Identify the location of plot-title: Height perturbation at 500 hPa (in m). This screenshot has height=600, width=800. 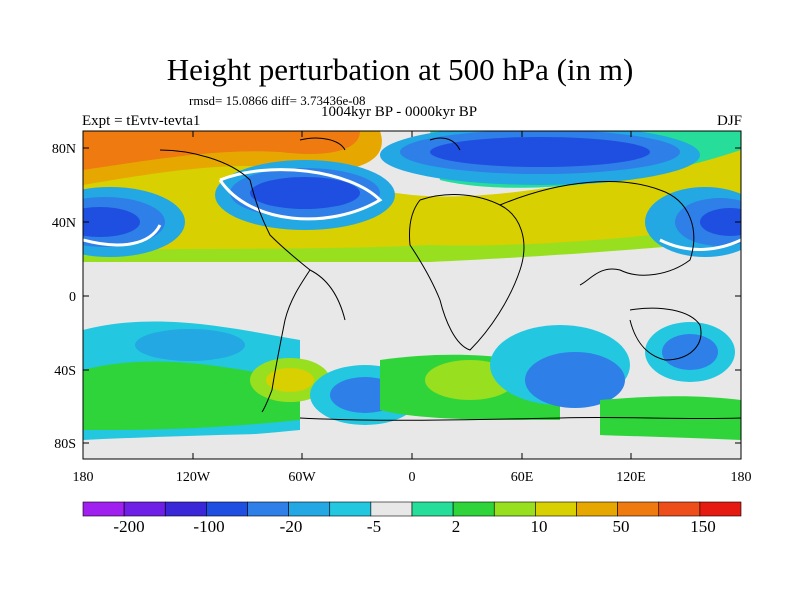
(400, 69).